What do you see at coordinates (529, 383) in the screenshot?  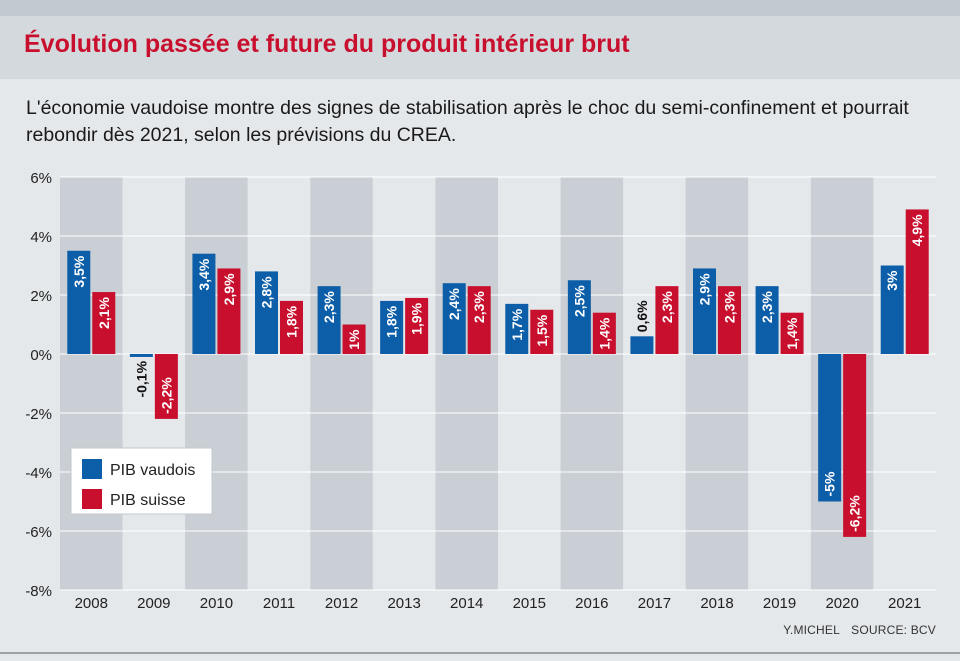 I see `band-2015` at bounding box center [529, 383].